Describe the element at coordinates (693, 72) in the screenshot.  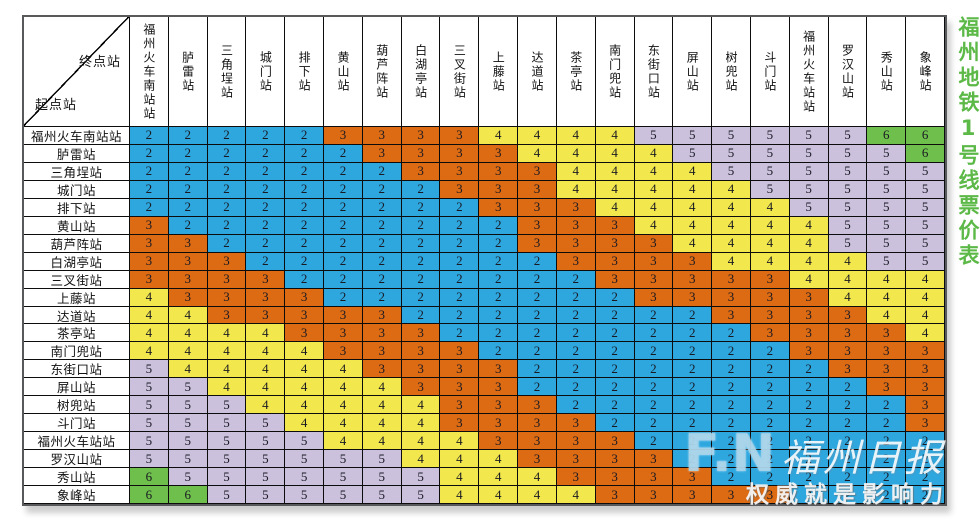
I see `column-header: 屏山站` at that location.